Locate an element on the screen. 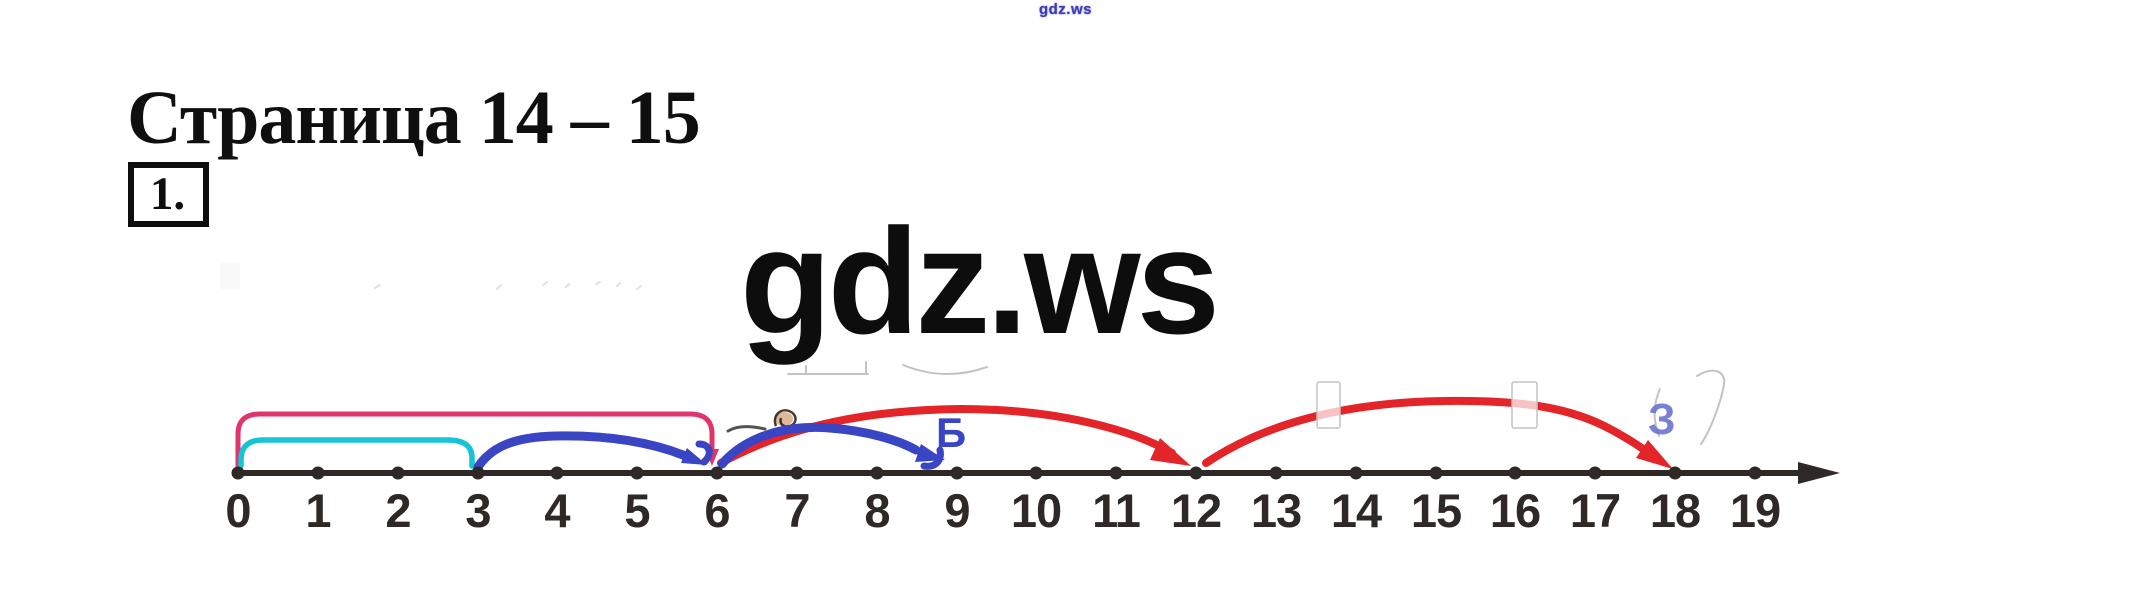  tick-label-17: 17 is located at coordinates (1595, 510).